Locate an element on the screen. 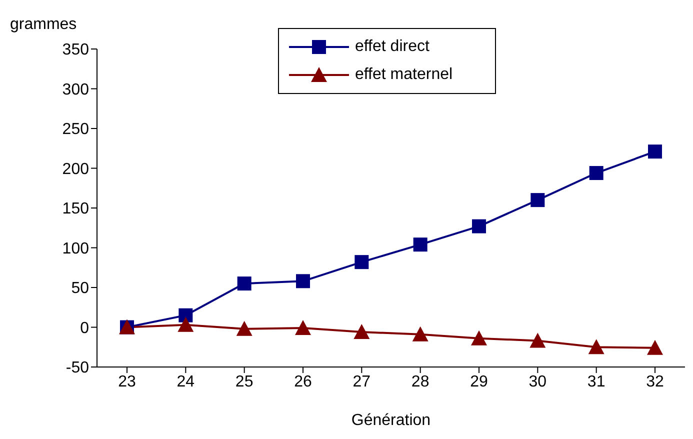 The width and height of the screenshot is (693, 439). legend-label: effet maternel is located at coordinates (404, 75).